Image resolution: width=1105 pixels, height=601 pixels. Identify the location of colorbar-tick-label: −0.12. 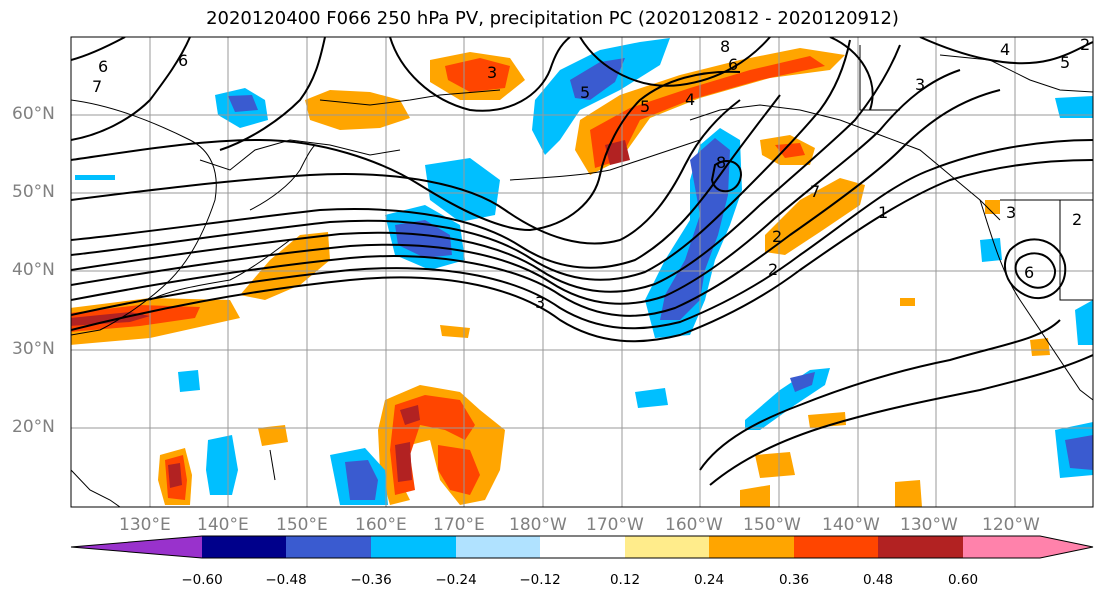
(540, 580).